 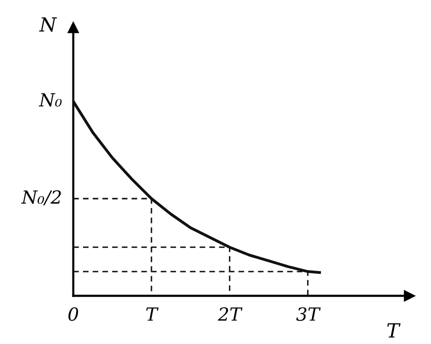 What do you see at coordinates (230, 314) in the screenshot?
I see `x-tick-label: 2T` at bounding box center [230, 314].